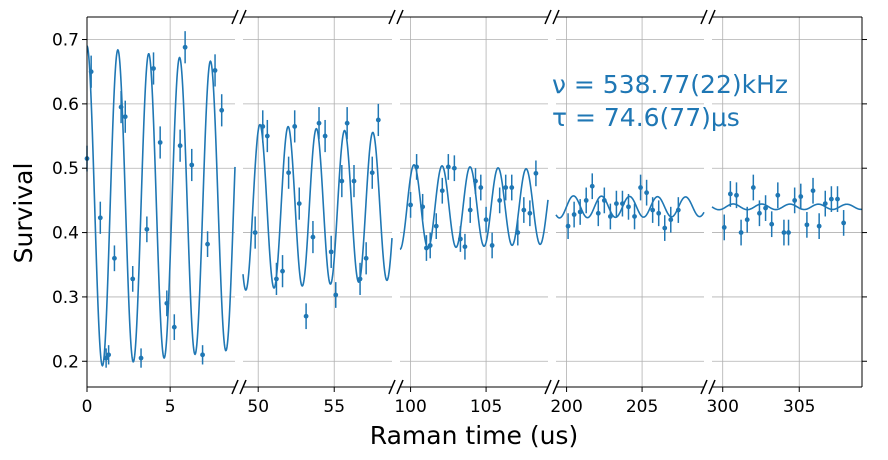 This screenshot has height=460, width=888. What do you see at coordinates (87, 407) in the screenshot?
I see `x-tick-label: 0` at bounding box center [87, 407].